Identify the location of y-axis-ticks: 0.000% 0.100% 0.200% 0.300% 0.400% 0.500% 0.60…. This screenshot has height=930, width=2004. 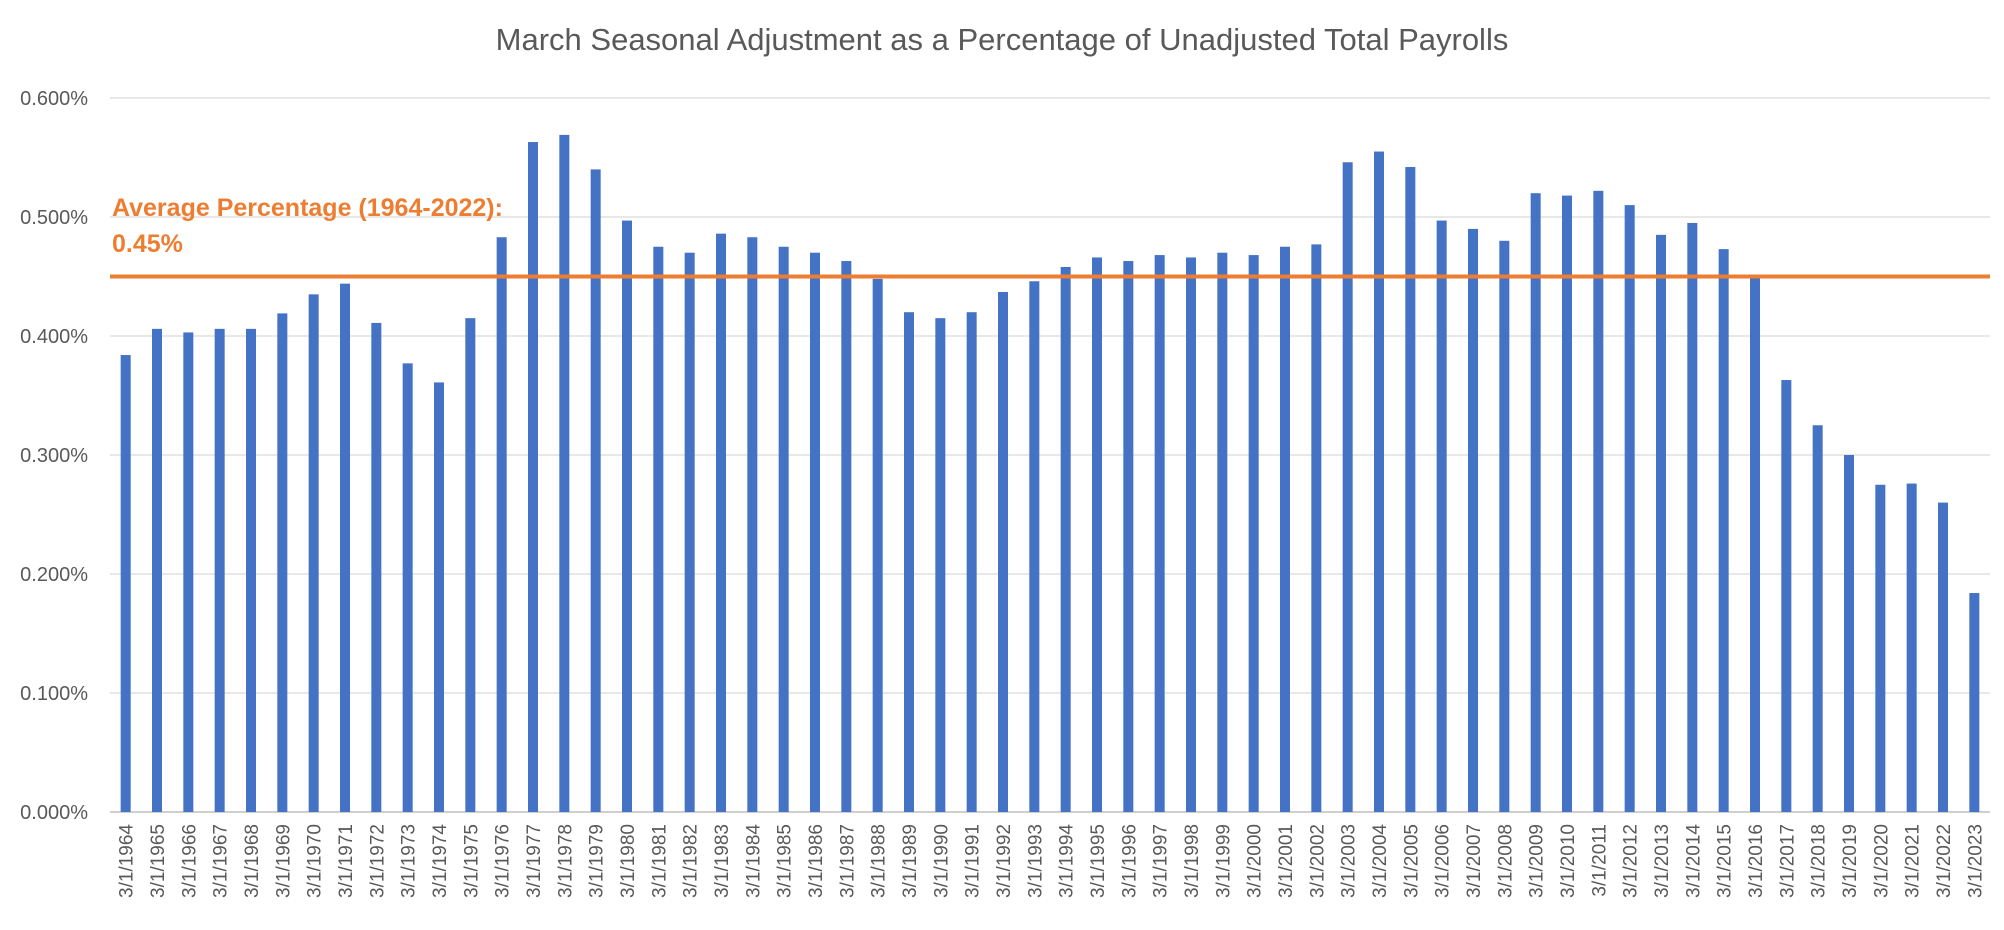
(54, 456).